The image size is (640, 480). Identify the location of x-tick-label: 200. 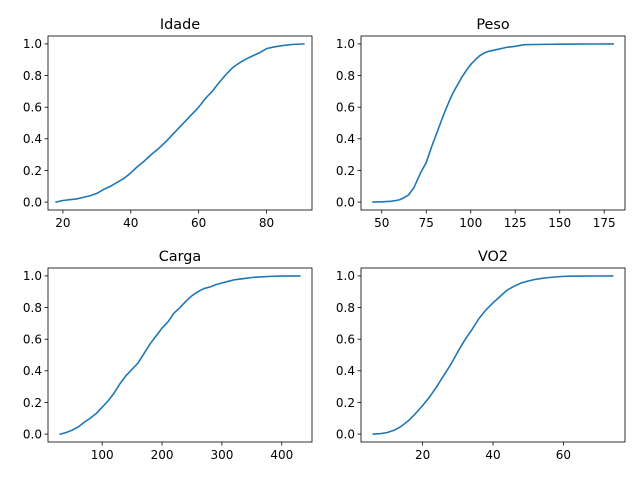
(162, 455).